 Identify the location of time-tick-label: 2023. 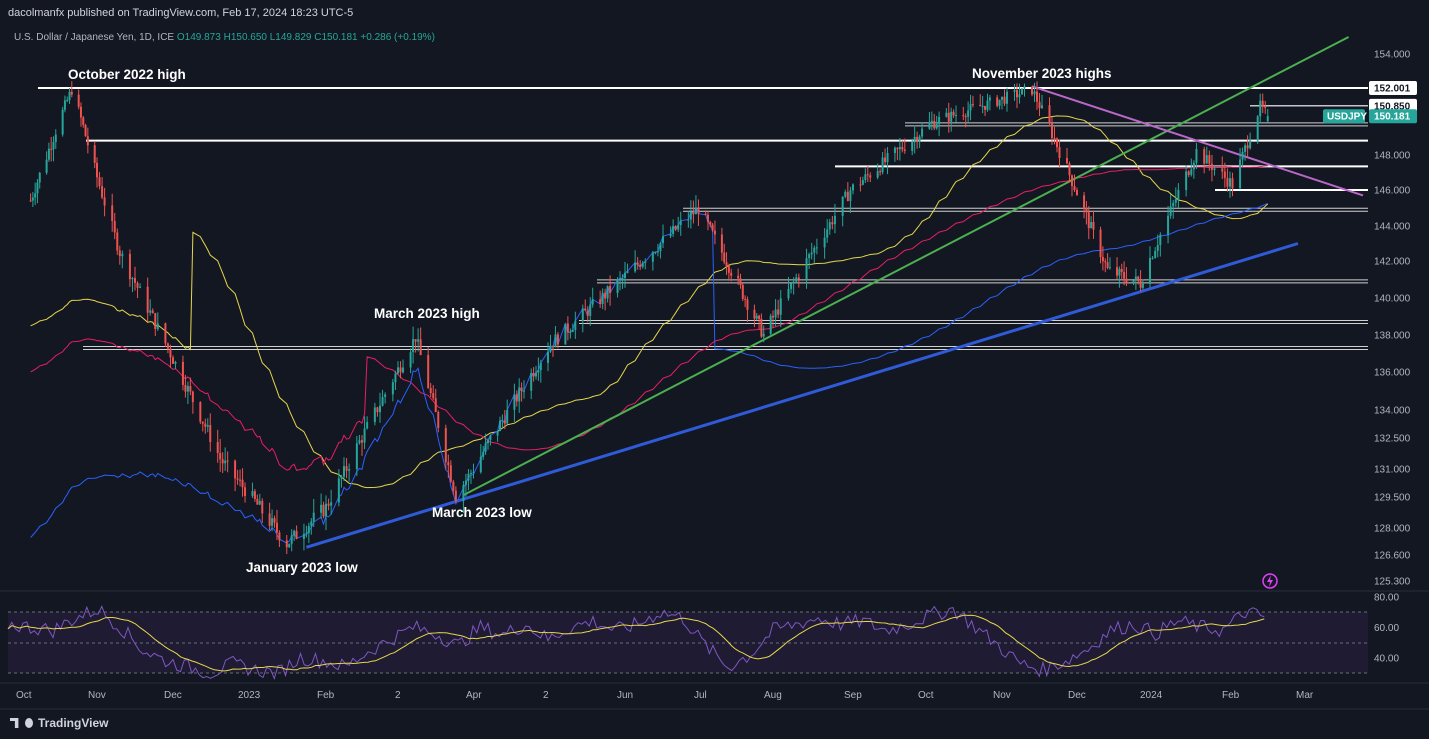
(249, 695).